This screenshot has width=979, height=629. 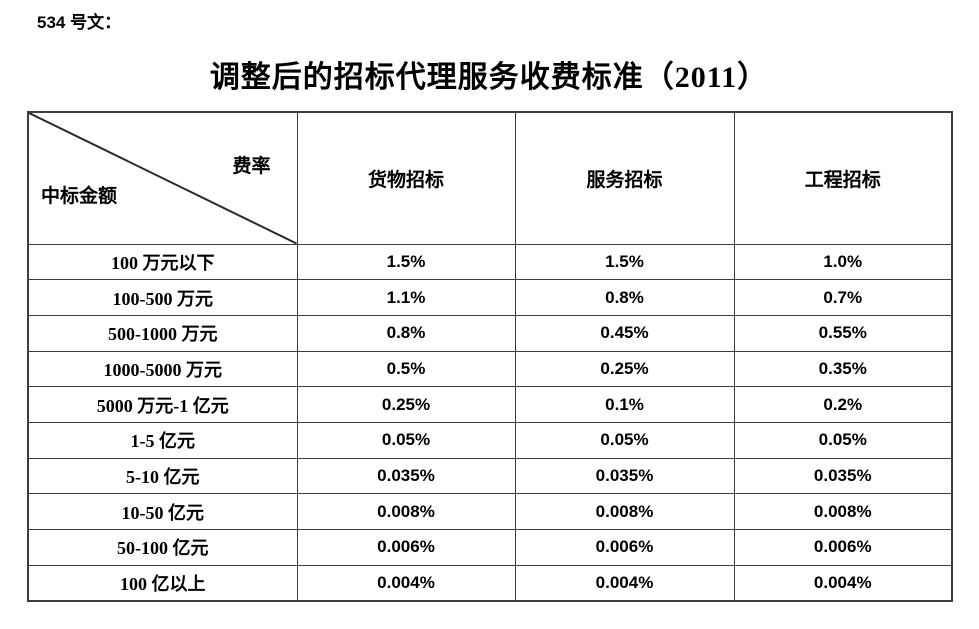 I want to click on table-row: 100 万元以下 1.5% 1.5% 1.0%, so click(x=490, y=262).